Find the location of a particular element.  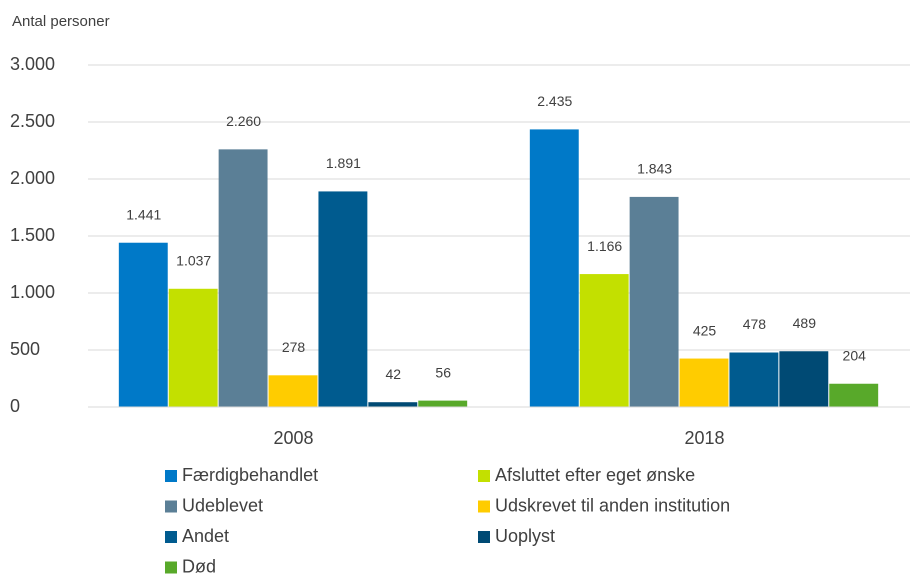

legend-label: Død is located at coordinates (199, 566).